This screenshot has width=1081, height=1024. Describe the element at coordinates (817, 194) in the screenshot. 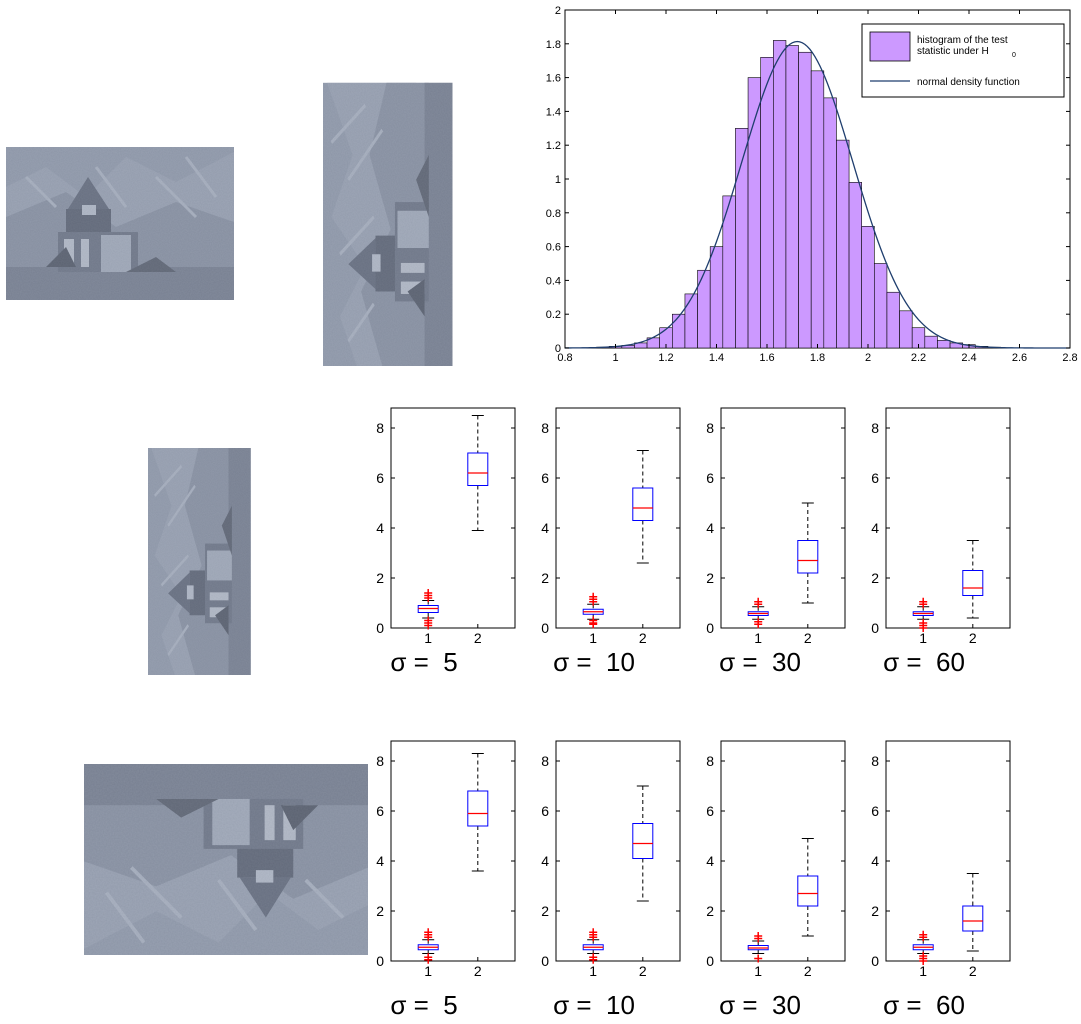

I see `normal-density-line` at that location.